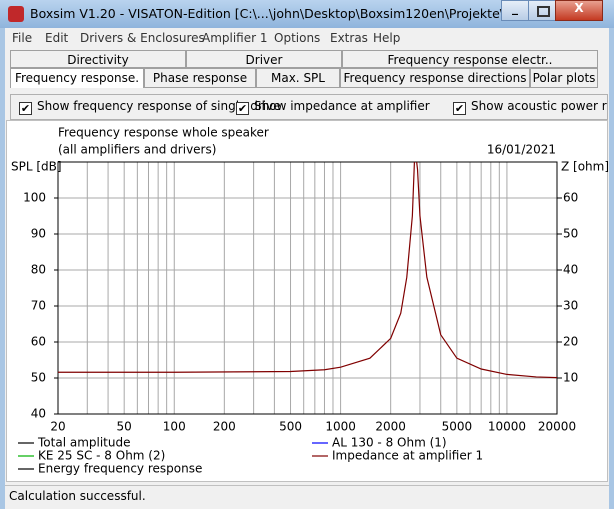 Image resolution: width=614 pixels, height=509 pixels. What do you see at coordinates (142, 38) in the screenshot?
I see `menu-item: Drivers & Enclosures` at bounding box center [142, 38].